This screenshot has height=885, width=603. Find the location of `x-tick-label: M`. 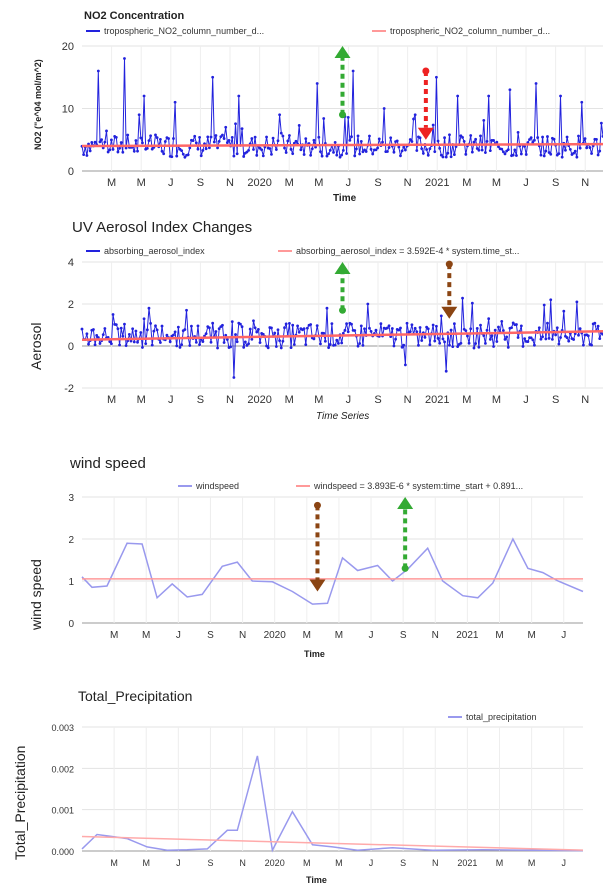

x-tick-label: M is located at coordinates (146, 863).